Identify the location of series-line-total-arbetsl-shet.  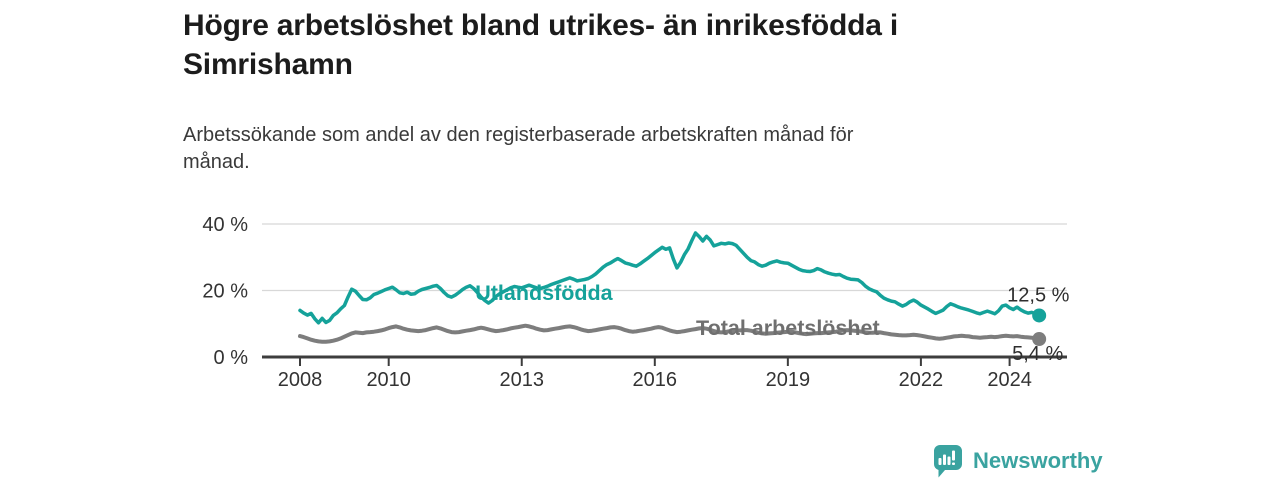
(670, 333).